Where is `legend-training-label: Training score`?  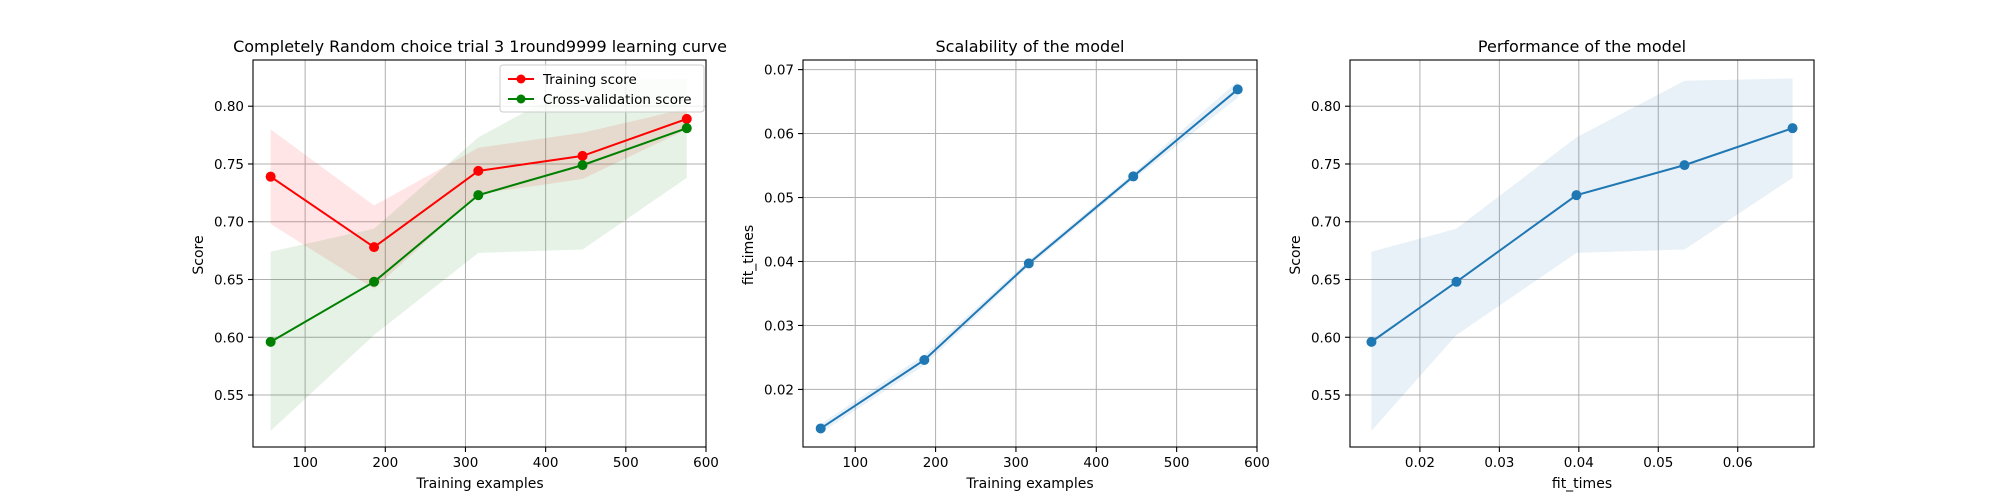
legend-training-label: Training score is located at coordinates (589, 80).